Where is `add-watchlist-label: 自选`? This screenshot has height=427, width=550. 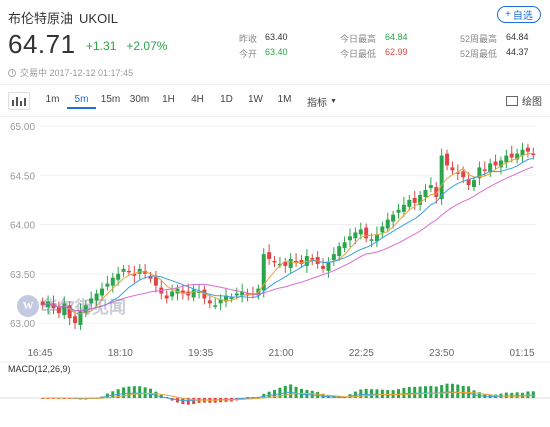 add-watchlist-label: 自选 is located at coordinates (522, 16).